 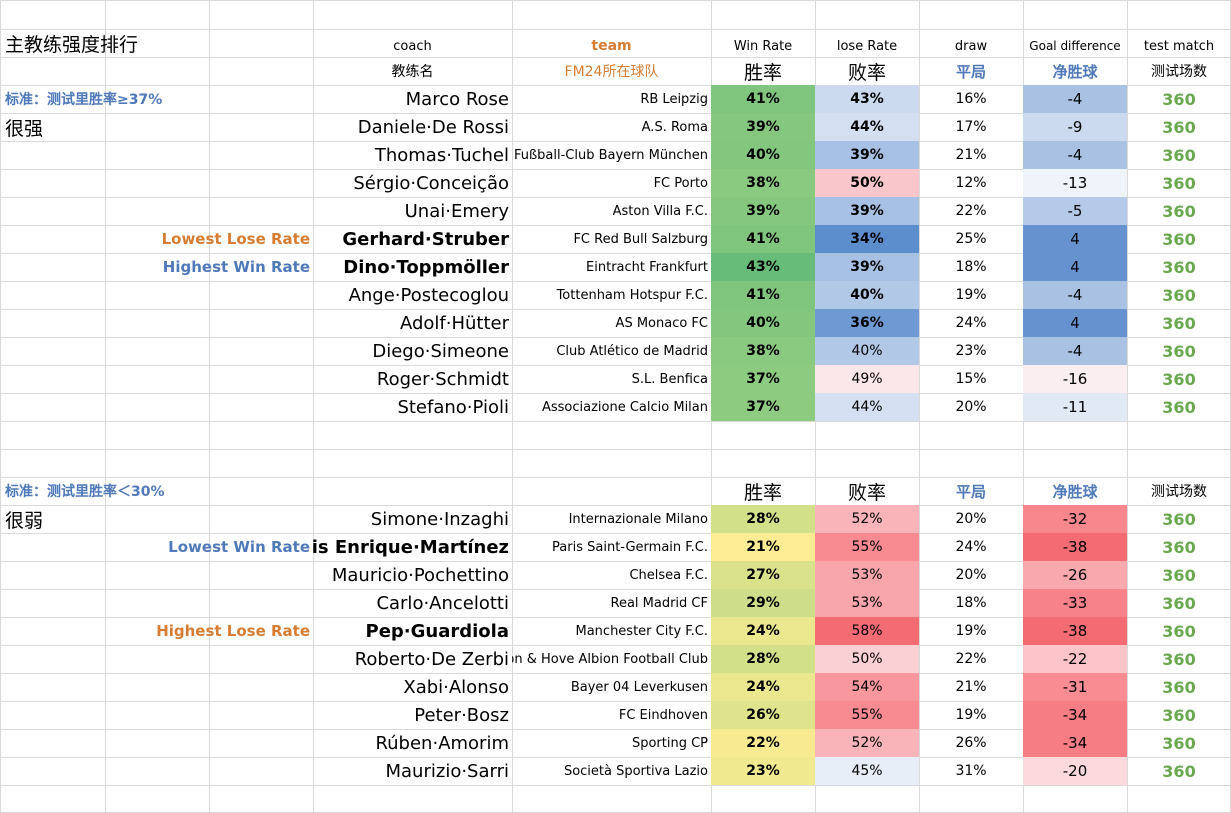 I want to click on weak-row-1-win: 21%, so click(x=763, y=547).